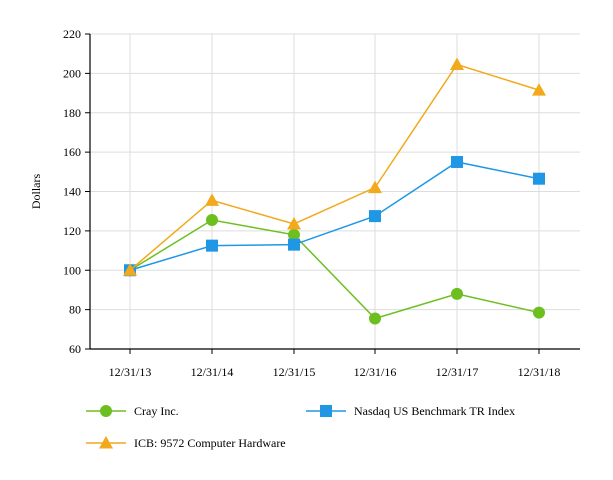 This screenshot has height=480, width=613. I want to click on legend-square-marker, so click(326, 411).